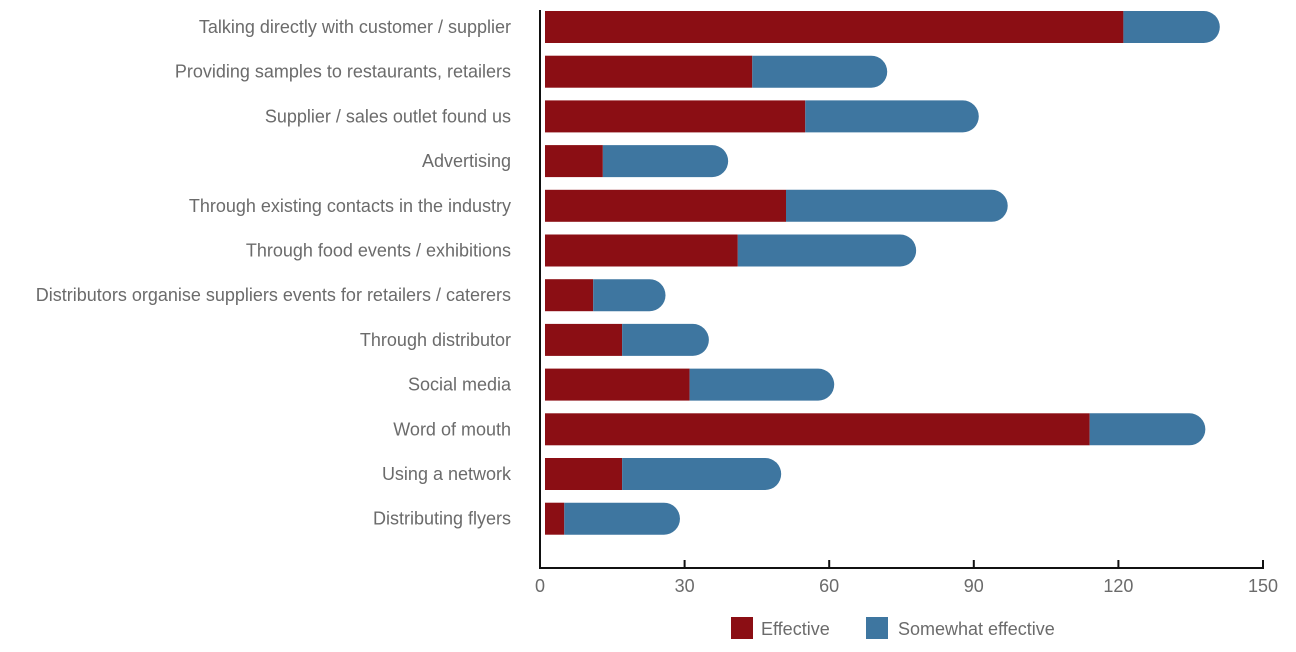 This screenshot has width=1296, height=652. What do you see at coordinates (452, 429) in the screenshot?
I see `category-label-9: Word of mouth` at bounding box center [452, 429].